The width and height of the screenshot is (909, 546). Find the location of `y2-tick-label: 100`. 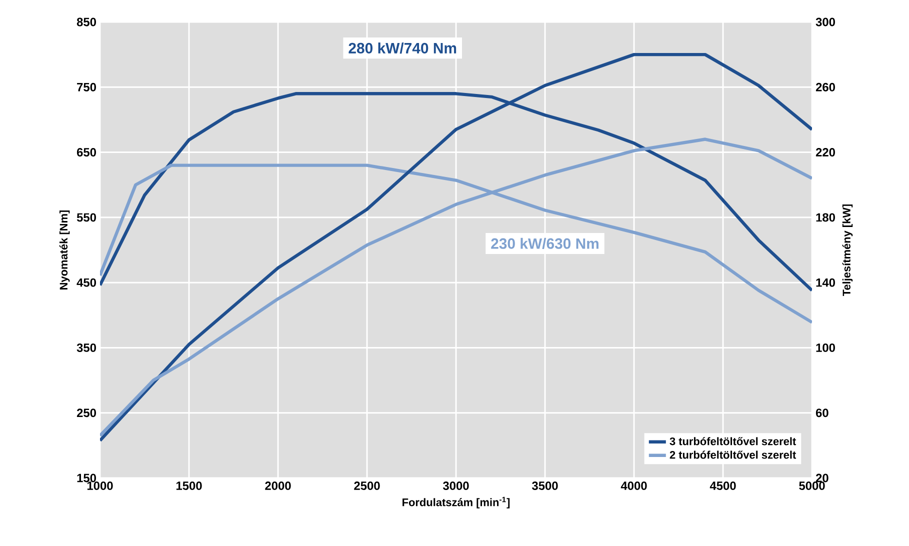

y2-tick-label: 100 is located at coordinates (825, 347).